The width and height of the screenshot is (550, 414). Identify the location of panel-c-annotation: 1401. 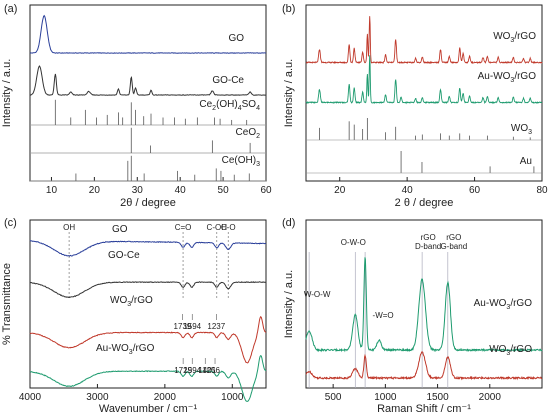
(207, 370).